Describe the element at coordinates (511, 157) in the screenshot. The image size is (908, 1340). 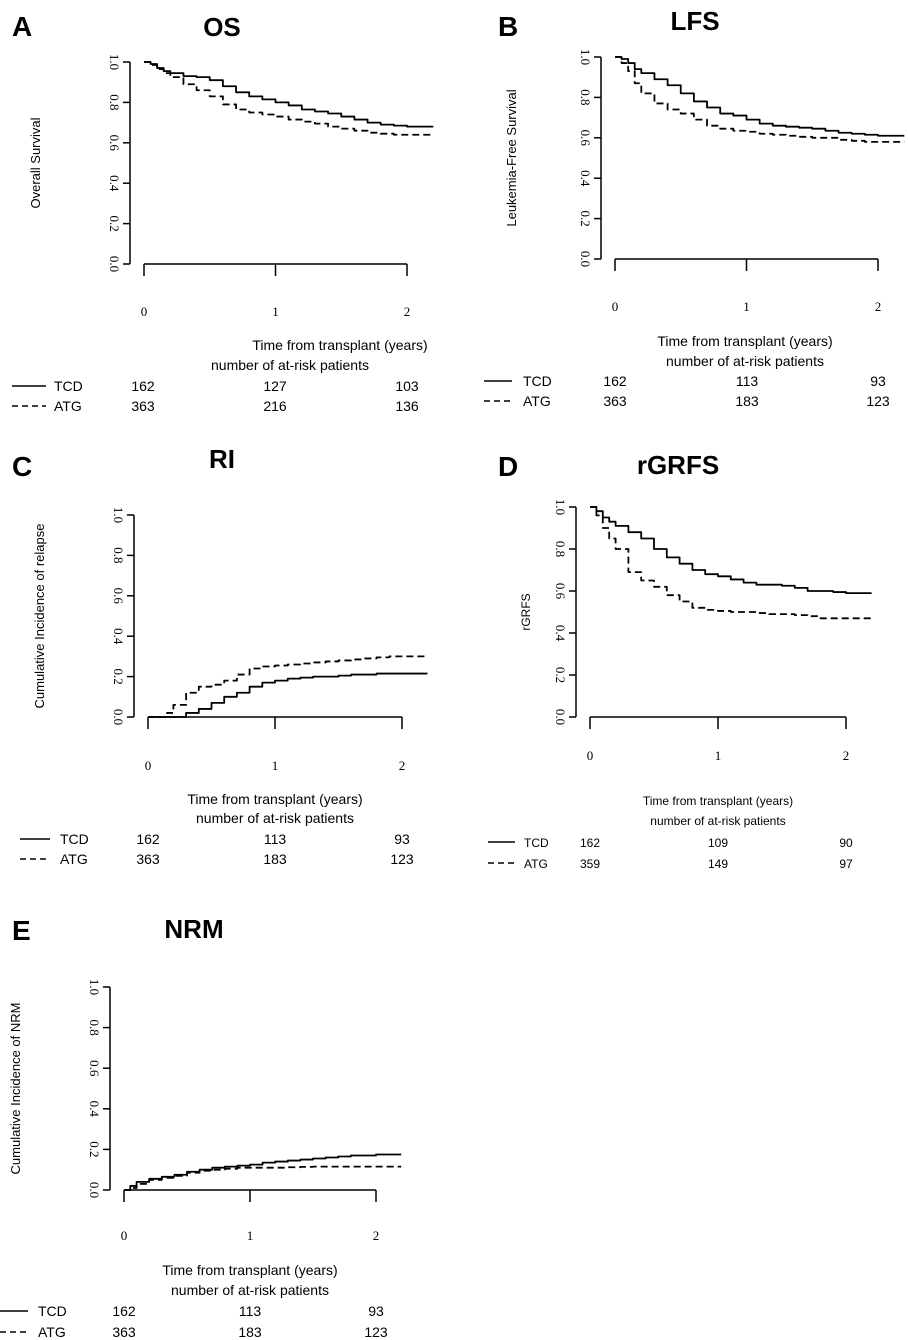
I see `y-axis-label: Leukemia-Free Survival` at that location.